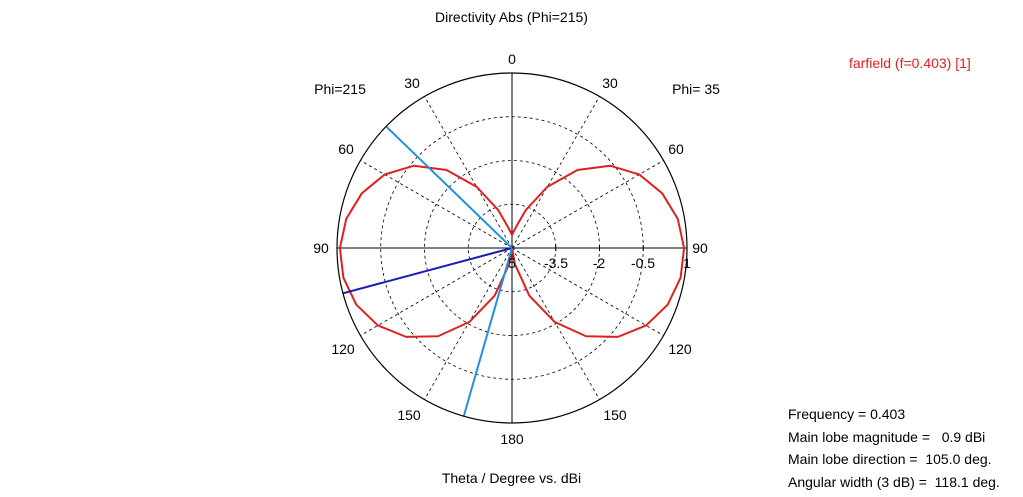 This screenshot has height=497, width=1023. What do you see at coordinates (340, 89) in the screenshot?
I see `phi-left-label: Phi=215` at bounding box center [340, 89].